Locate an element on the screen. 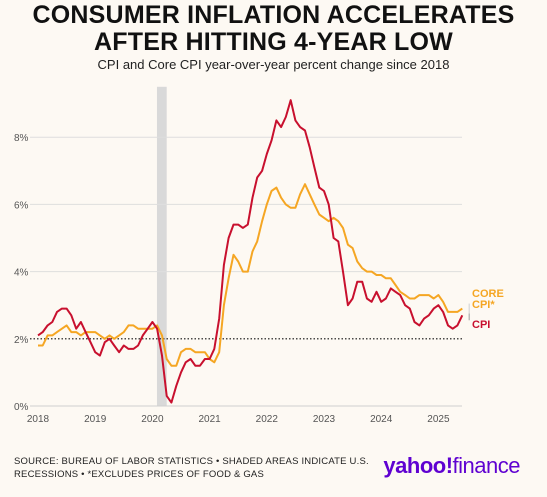 This screenshot has height=497, width=547. series-end-labels: CORE CPI* CPI is located at coordinates (488, 309).